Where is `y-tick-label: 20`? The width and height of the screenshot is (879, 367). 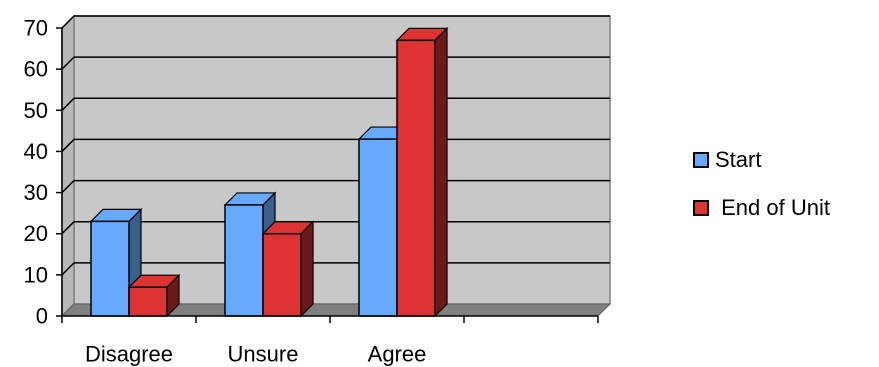 y-tick-label: 20 is located at coordinates (36, 233).